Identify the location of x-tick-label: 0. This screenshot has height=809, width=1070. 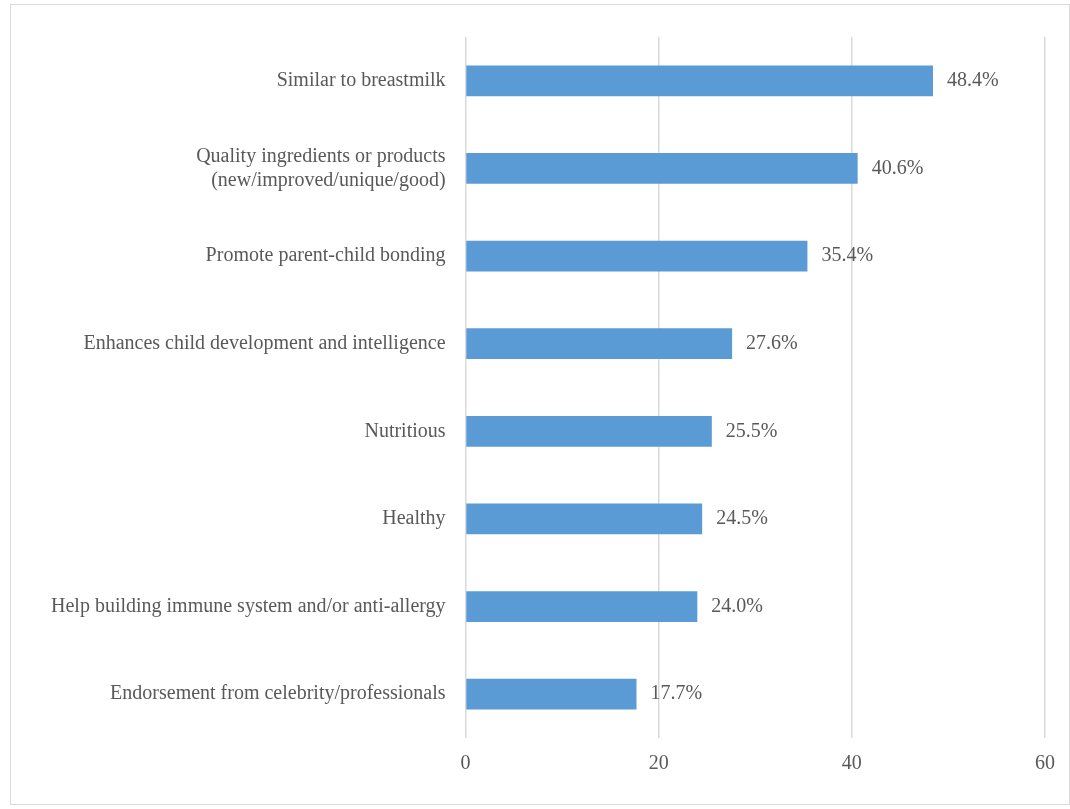
(465, 762).